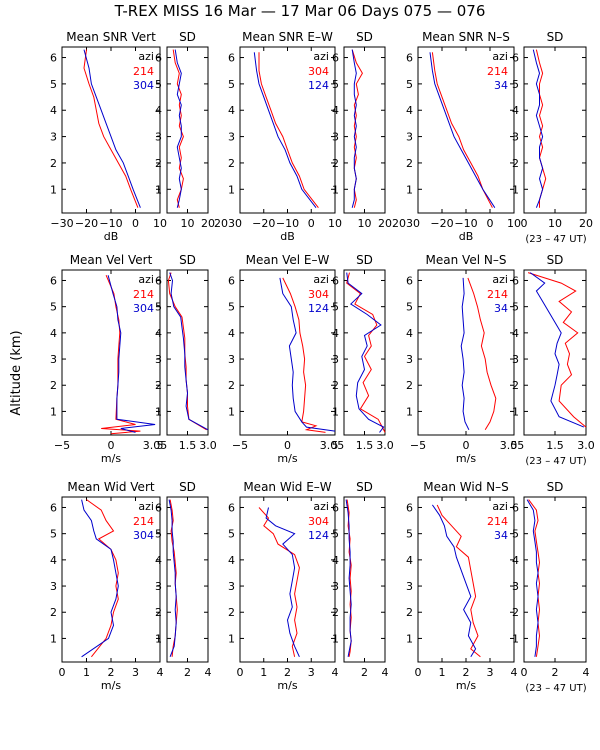  Describe the element at coordinates (547, 352) in the screenshot. I see `panel-vel-5: SD 1 2 3 4 5 6 1.5 3.0 3.05` at that location.